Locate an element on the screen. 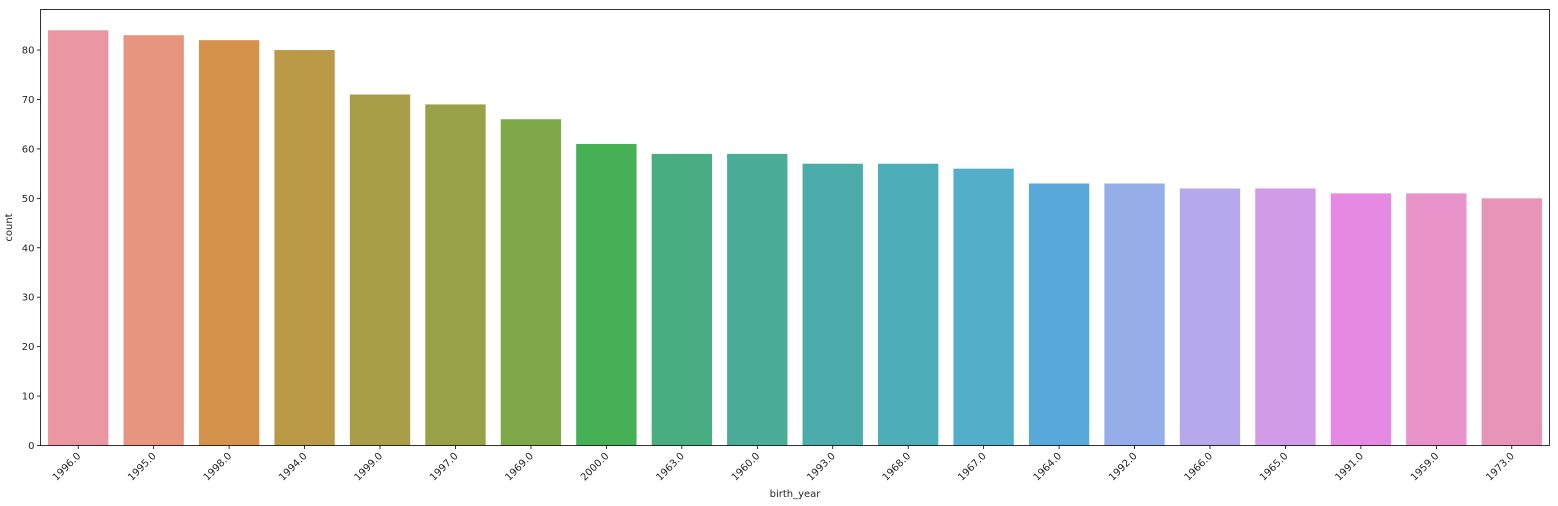 Image resolution: width=1558 pixels, height=506 pixels. bar-2000.0 is located at coordinates (606, 294).